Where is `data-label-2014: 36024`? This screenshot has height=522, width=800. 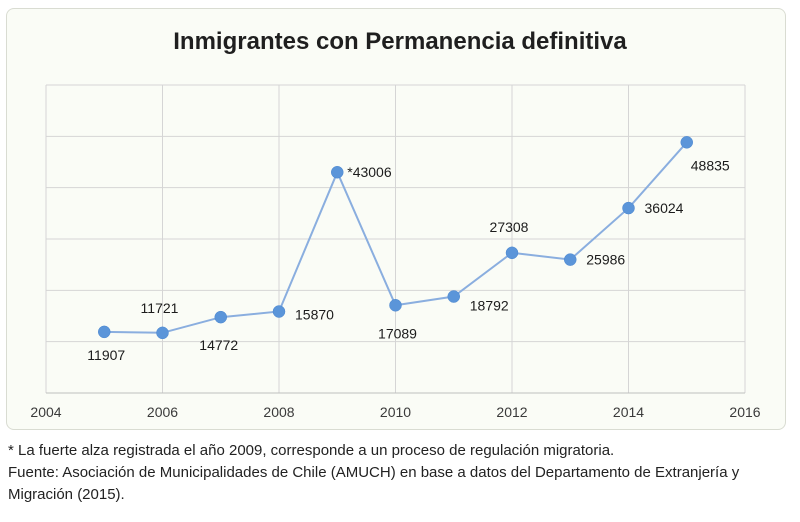 data-label-2014: 36024 is located at coordinates (664, 208).